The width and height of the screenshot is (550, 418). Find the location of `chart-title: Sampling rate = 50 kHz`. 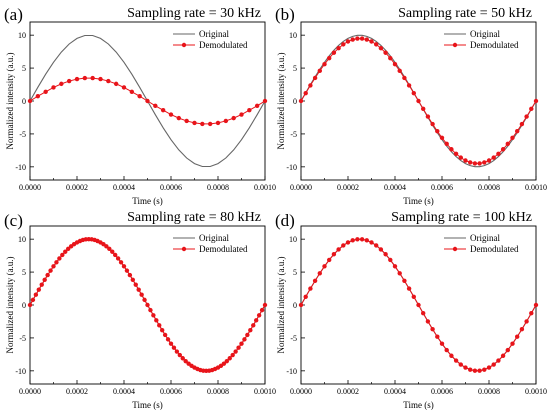

chart-title: Sampling rate = 50 kHz is located at coordinates (465, 13).